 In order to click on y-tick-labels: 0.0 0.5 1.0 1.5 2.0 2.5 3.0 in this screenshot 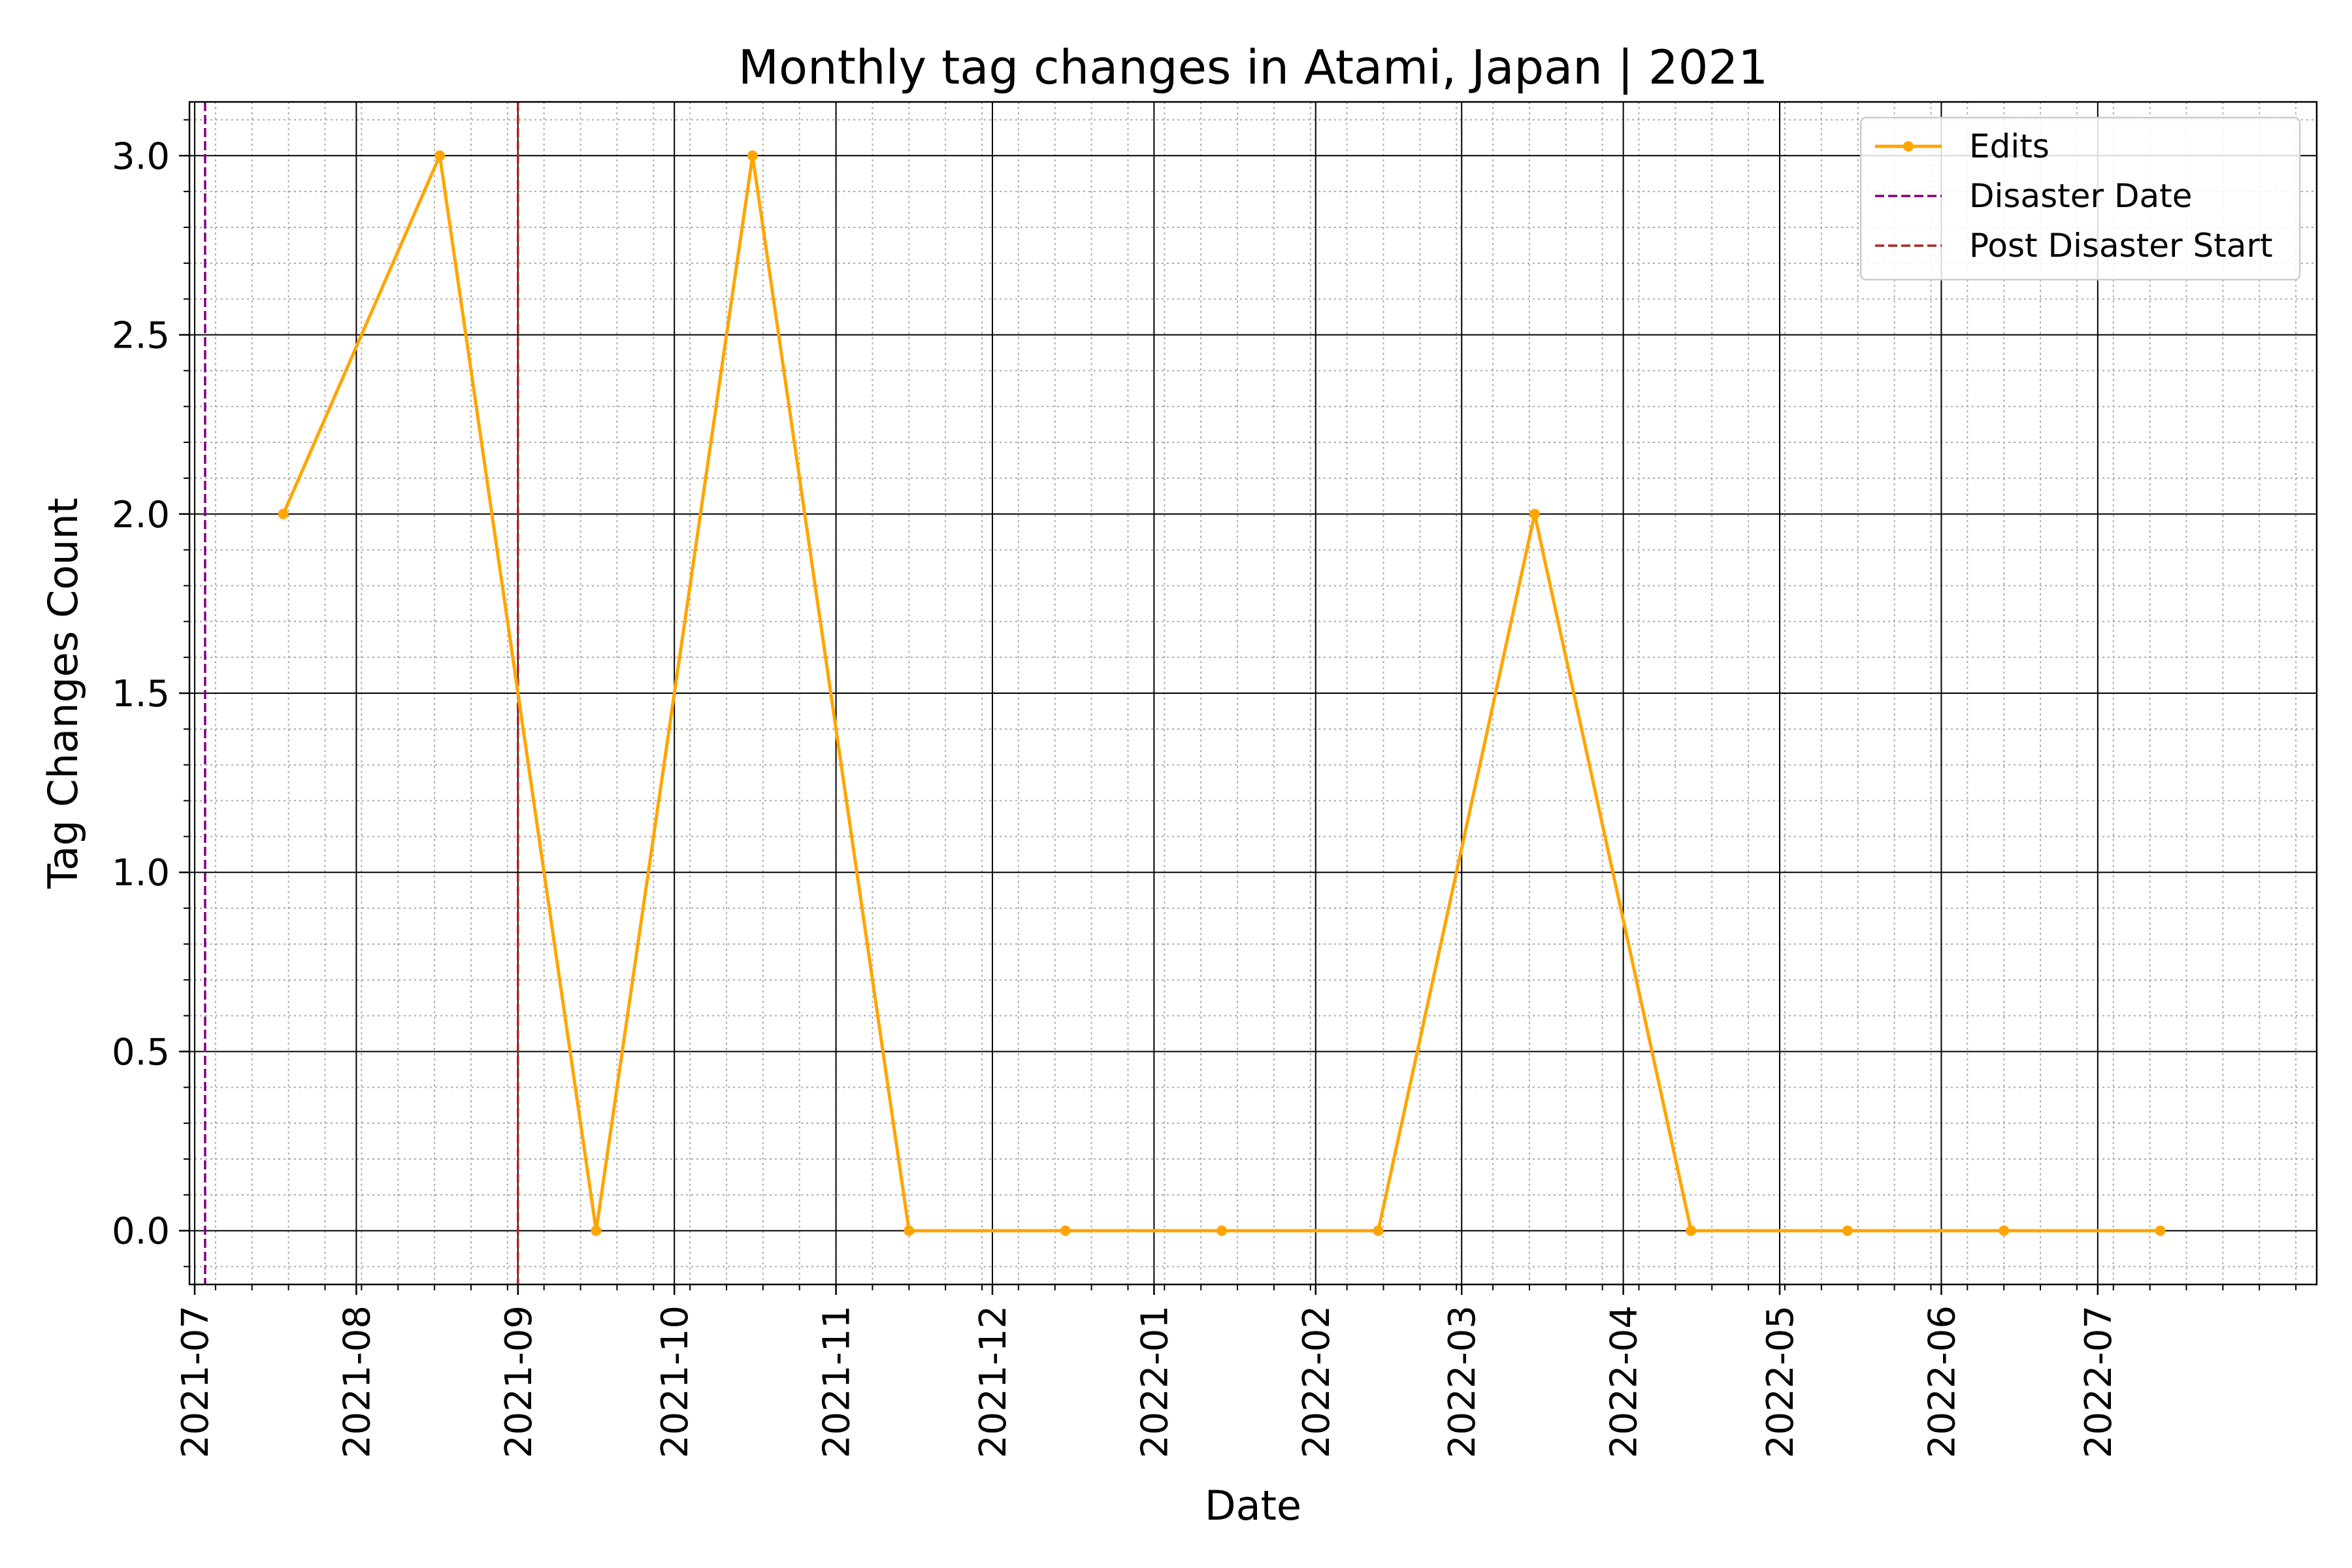, I will do `click(141, 693)`.